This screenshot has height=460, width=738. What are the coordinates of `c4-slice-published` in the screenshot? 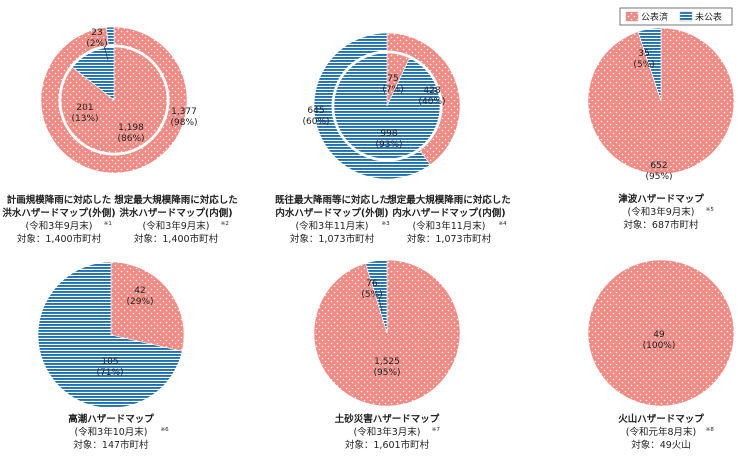 It's located at (147, 306).